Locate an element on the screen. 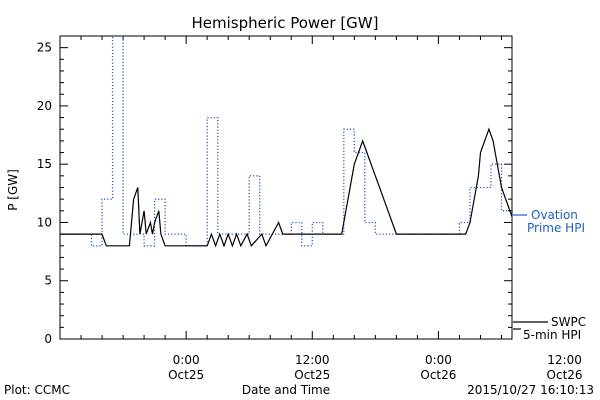  chart-title: Hemispheric Power [GW] is located at coordinates (285, 23).